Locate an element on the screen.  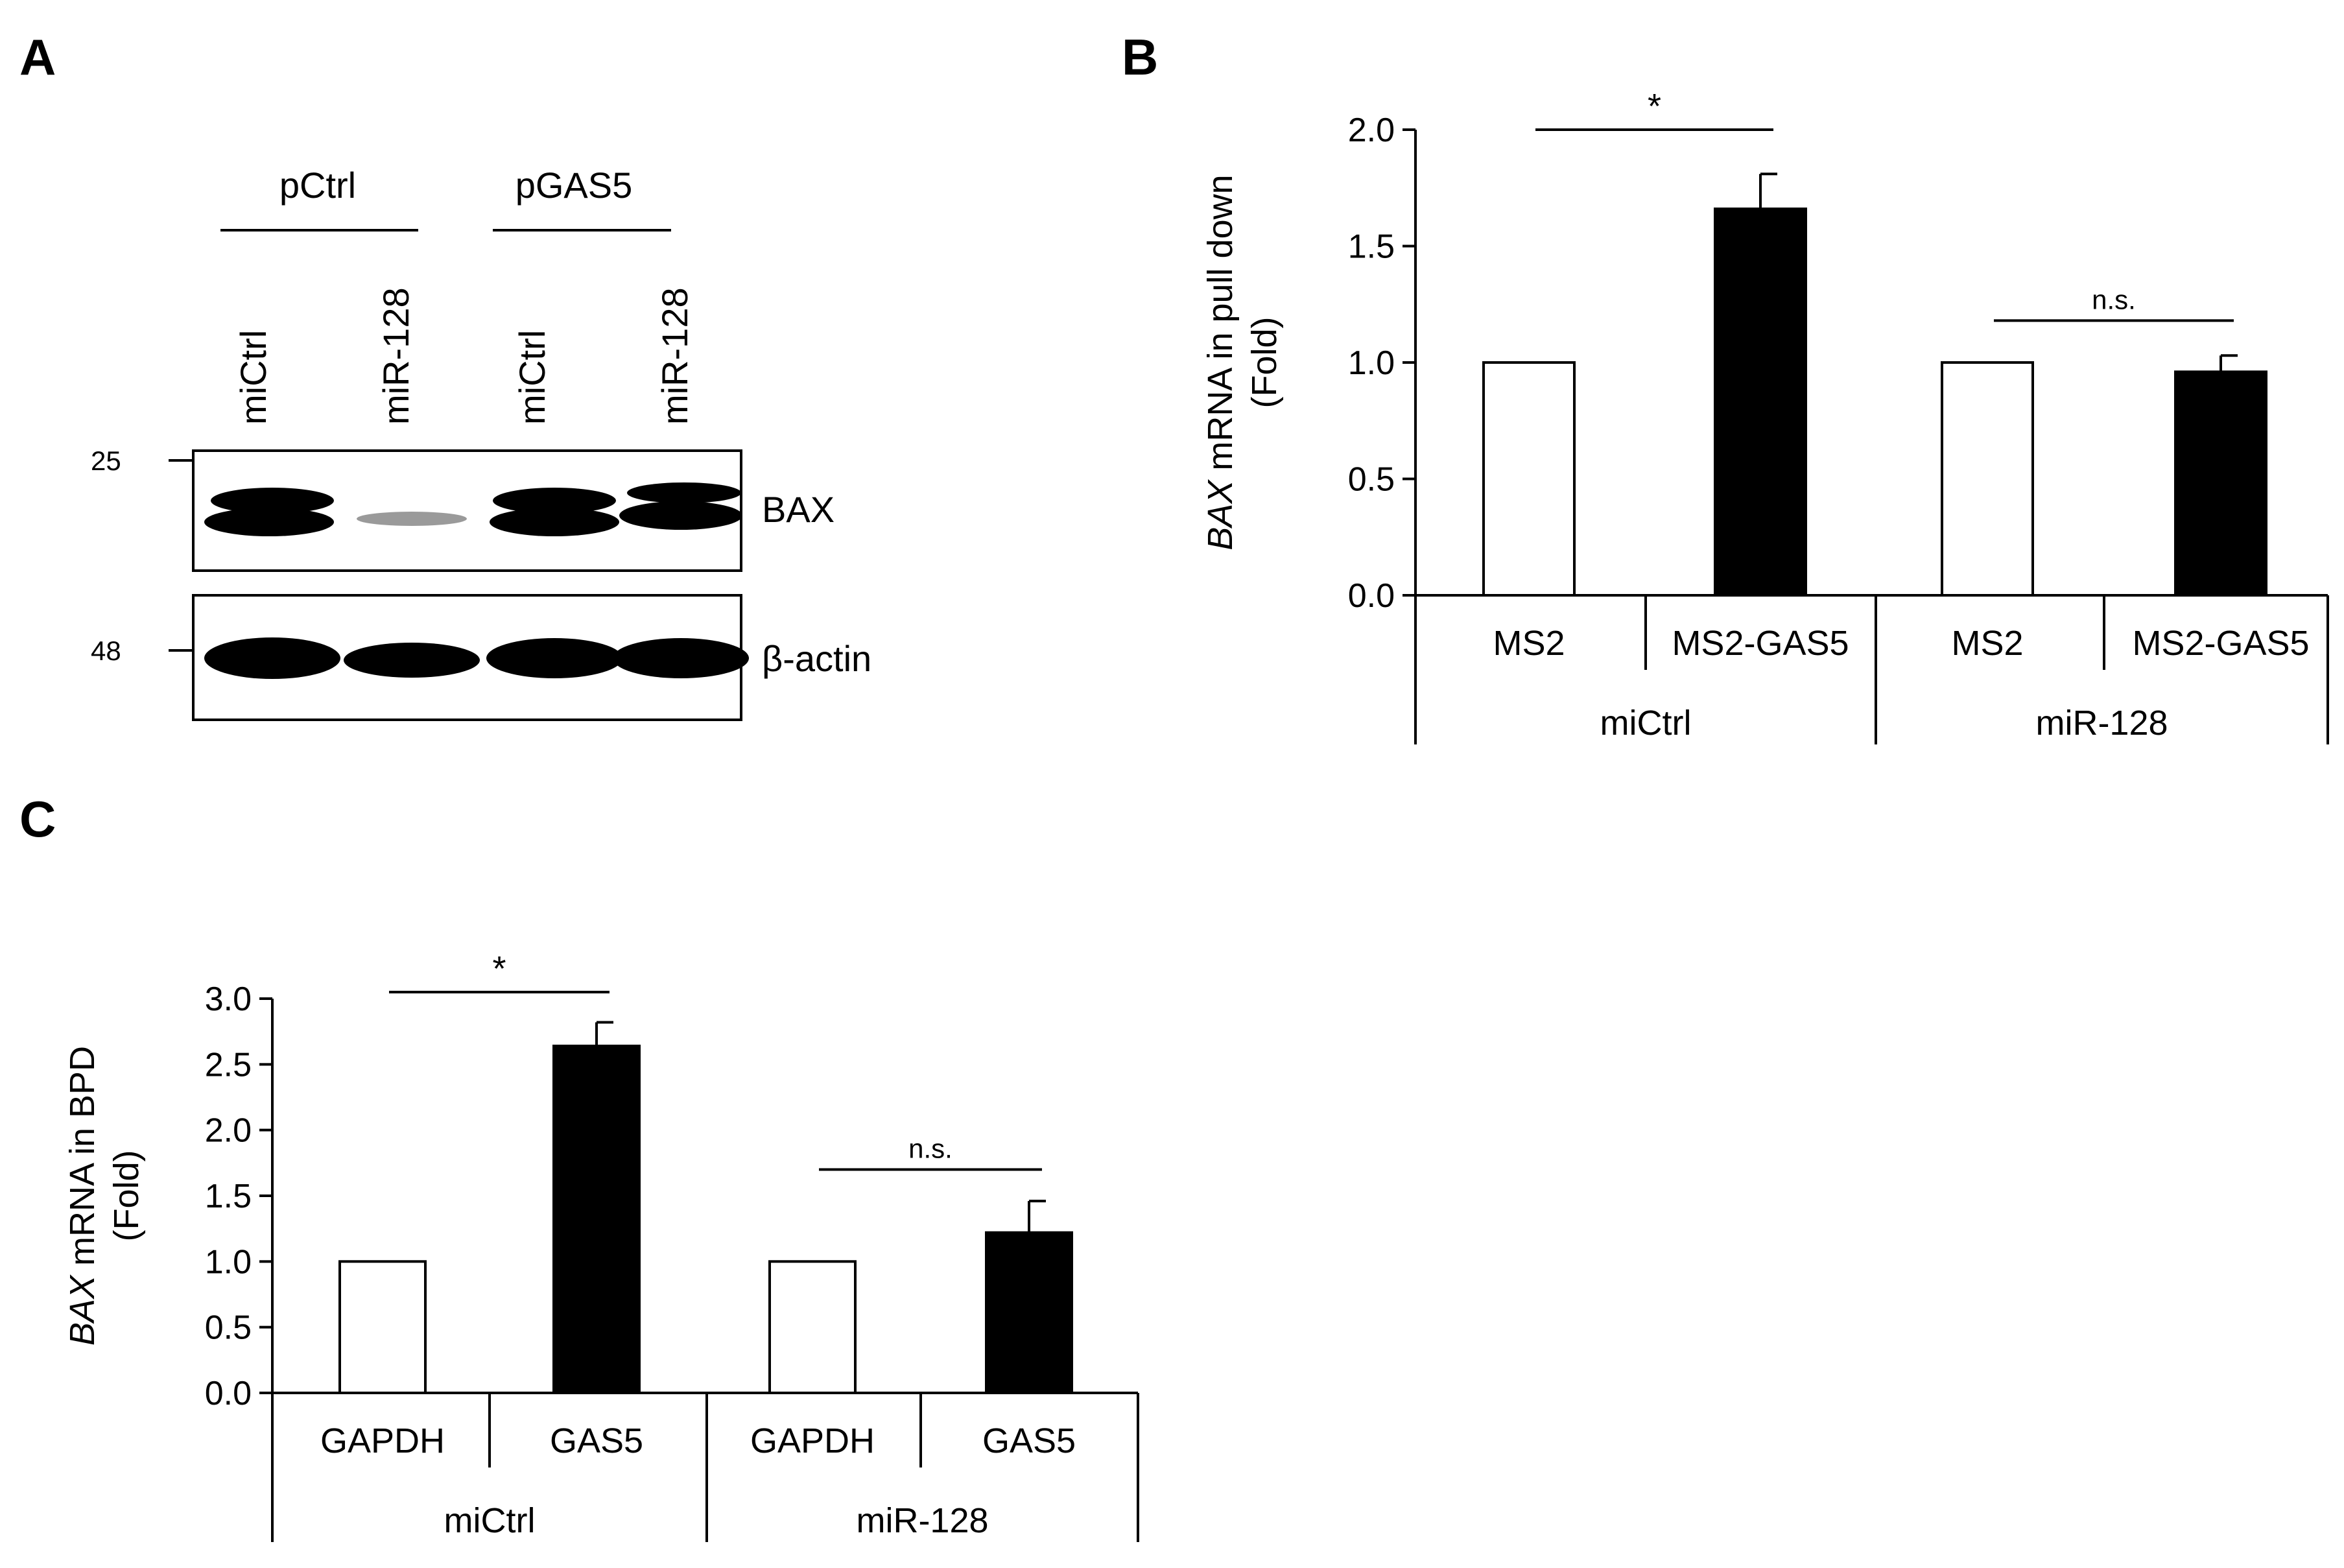
chart-b-y-axis-unit: (Fold) is located at coordinates (1264, 362).